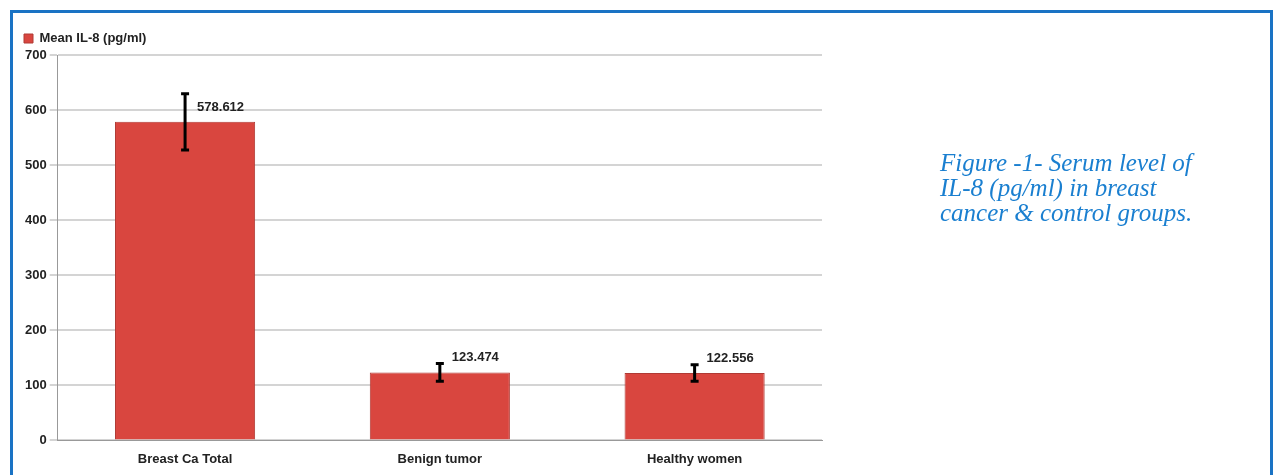 This screenshot has height=475, width=1283. Describe the element at coordinates (35, 274) in the screenshot. I see `y-tick-label: 300` at that location.